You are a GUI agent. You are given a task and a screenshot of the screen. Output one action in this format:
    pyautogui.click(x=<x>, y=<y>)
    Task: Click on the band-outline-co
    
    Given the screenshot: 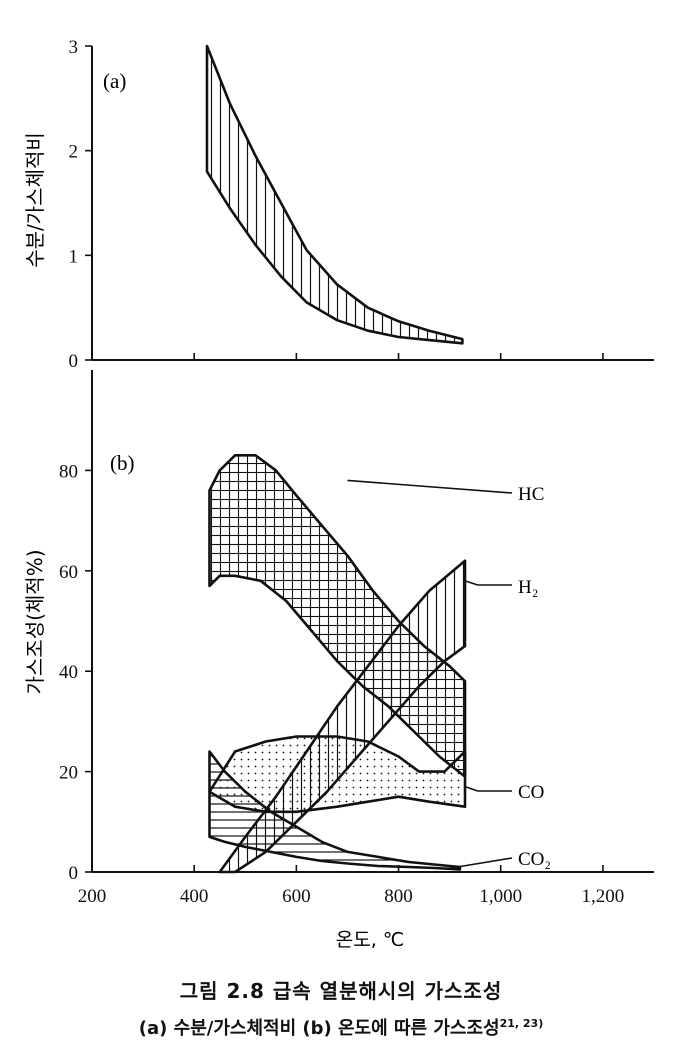 What is the action you would take?
    pyautogui.click(x=337, y=774)
    